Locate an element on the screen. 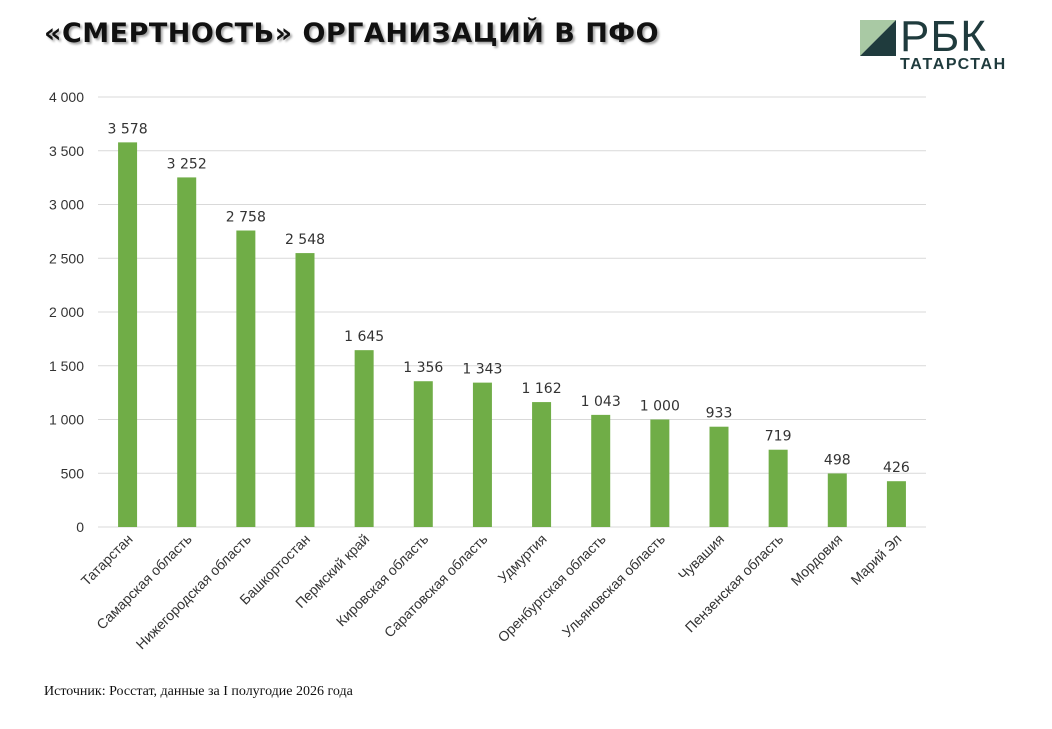 The height and width of the screenshot is (729, 1052). logo-subtitle: ТАТАРСТАН is located at coordinates (953, 64).